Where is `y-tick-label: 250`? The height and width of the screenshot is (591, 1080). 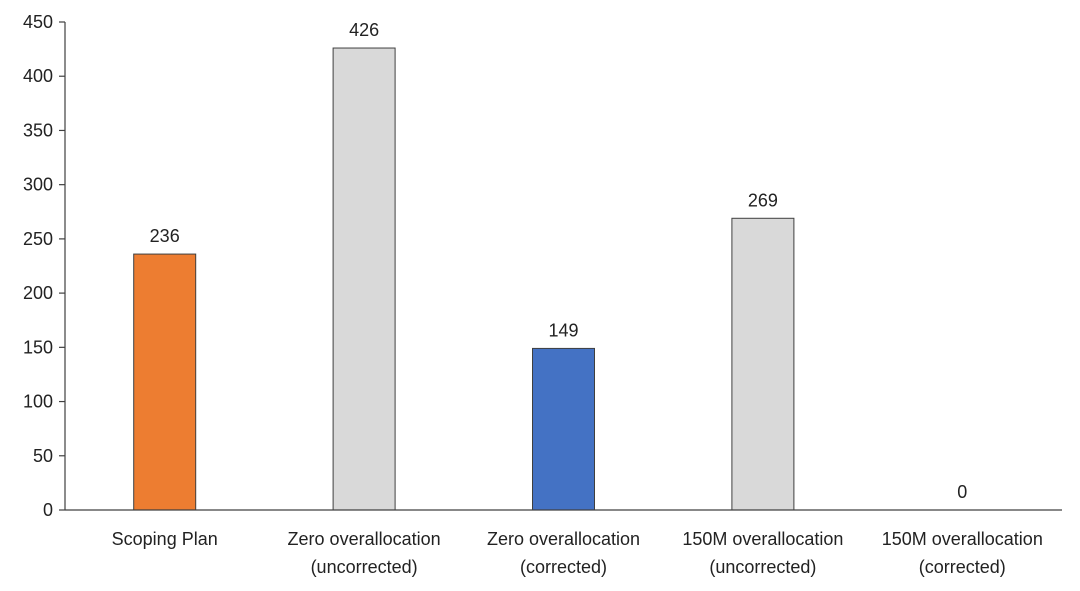 y-tick-label: 250 is located at coordinates (38, 239).